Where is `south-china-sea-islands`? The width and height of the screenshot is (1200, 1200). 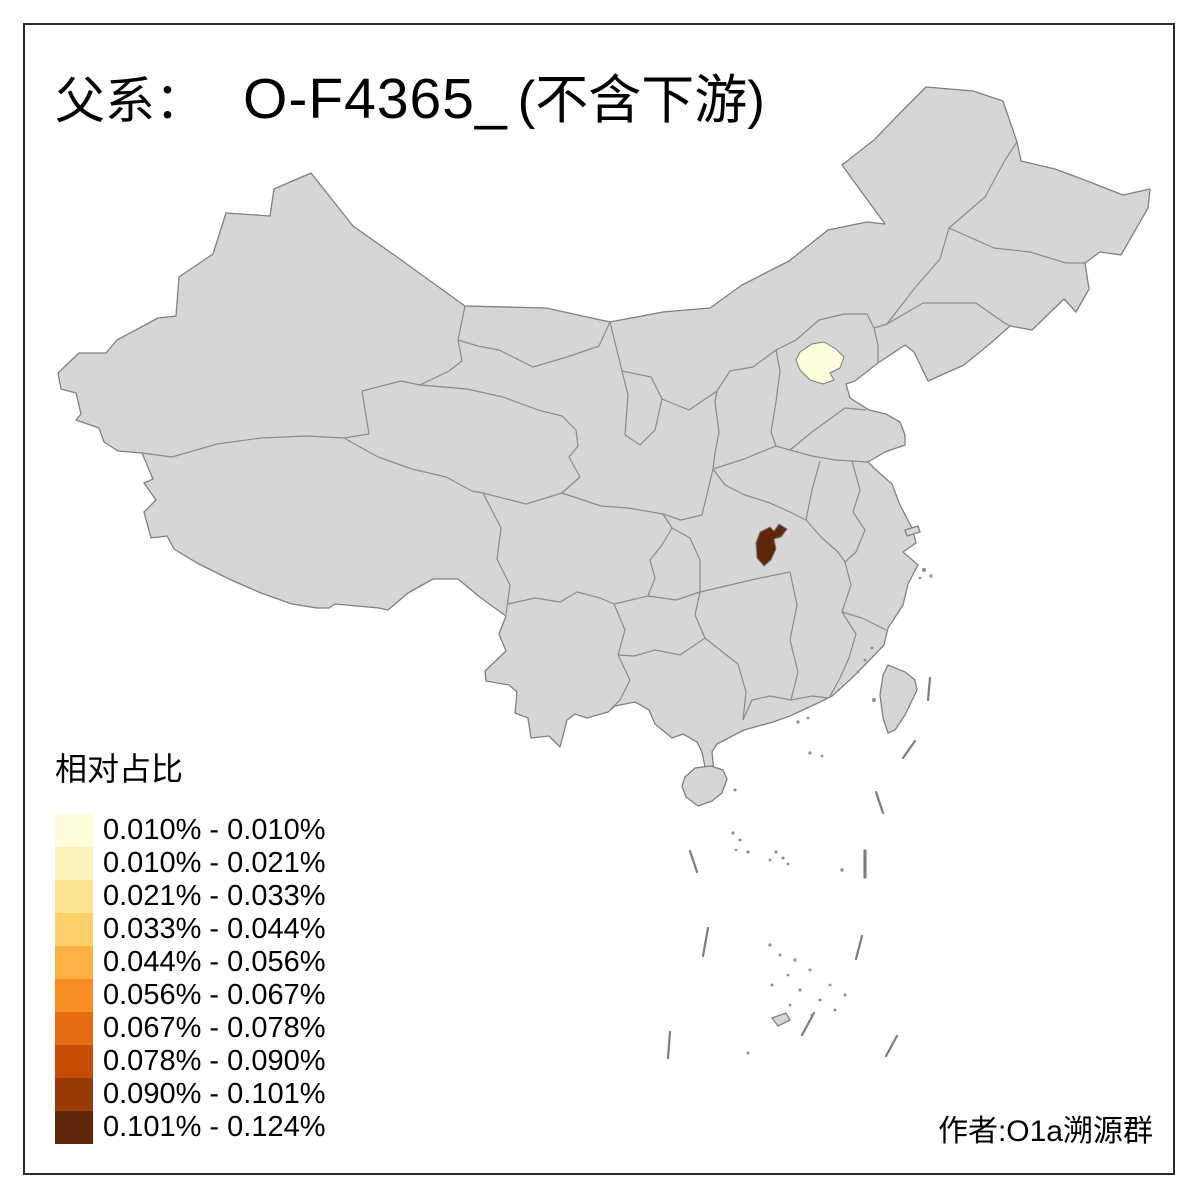 south-china-sea-islands is located at coordinates (832, 811).